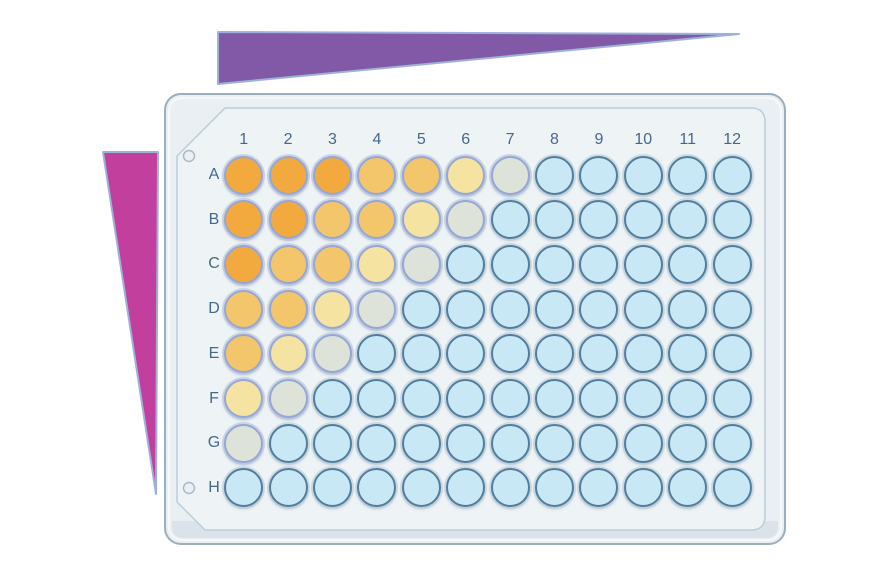 The width and height of the screenshot is (870, 570). What do you see at coordinates (244, 139) in the screenshot?
I see `column-label-1: 1` at bounding box center [244, 139].